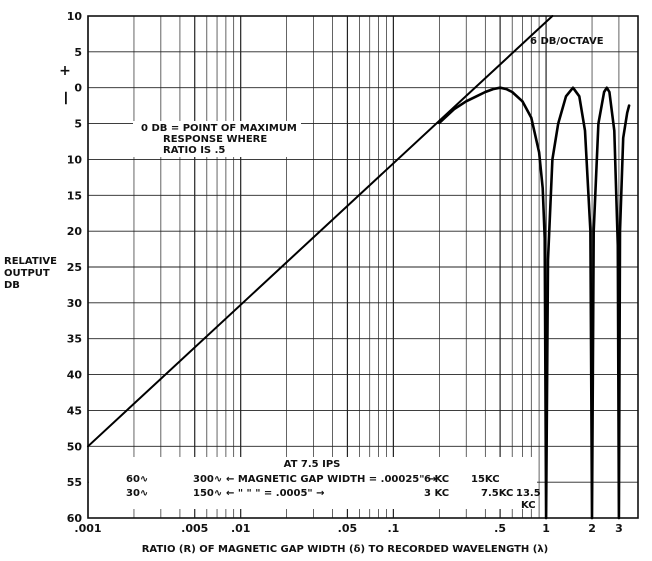 The height and width of the screenshot is (561, 652). Describe the element at coordinates (75, 303) in the screenshot. I see `y-tick-label: 30` at that location.